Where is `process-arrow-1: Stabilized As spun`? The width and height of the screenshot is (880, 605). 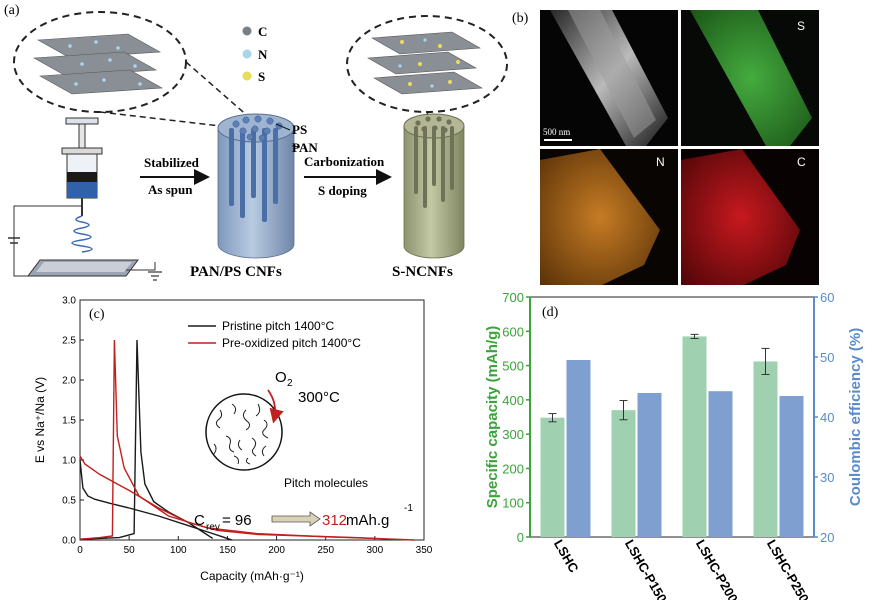 process-arrow-1: Stabilized As spun is located at coordinates (175, 176).